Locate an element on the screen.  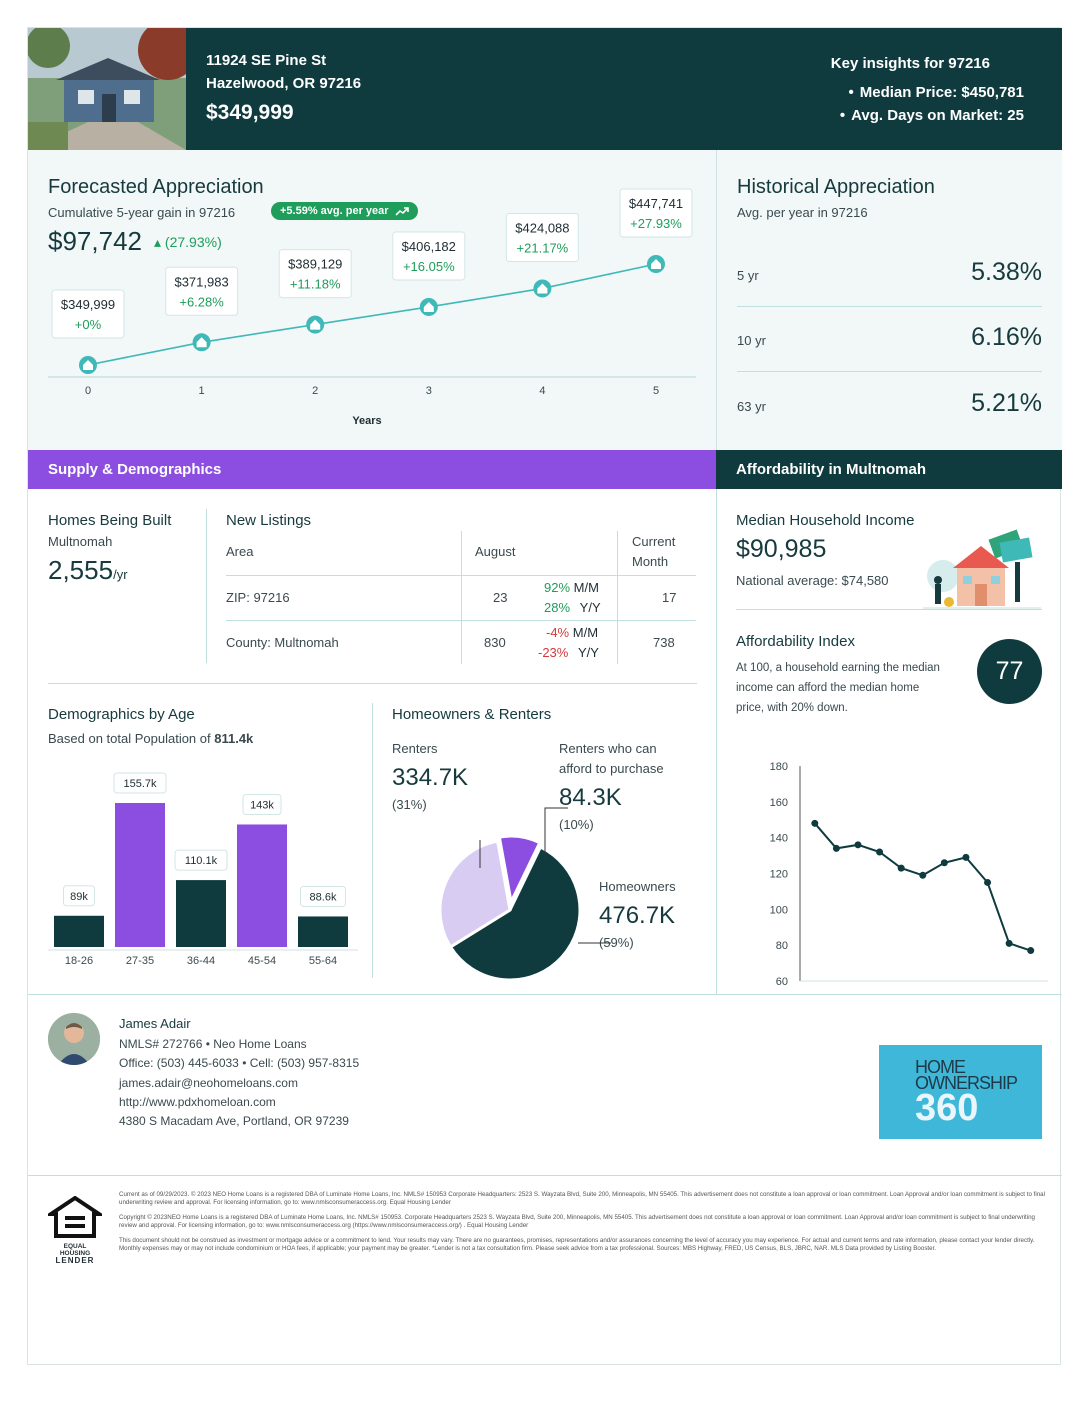
owners-label: Homeowners is located at coordinates (637, 886).